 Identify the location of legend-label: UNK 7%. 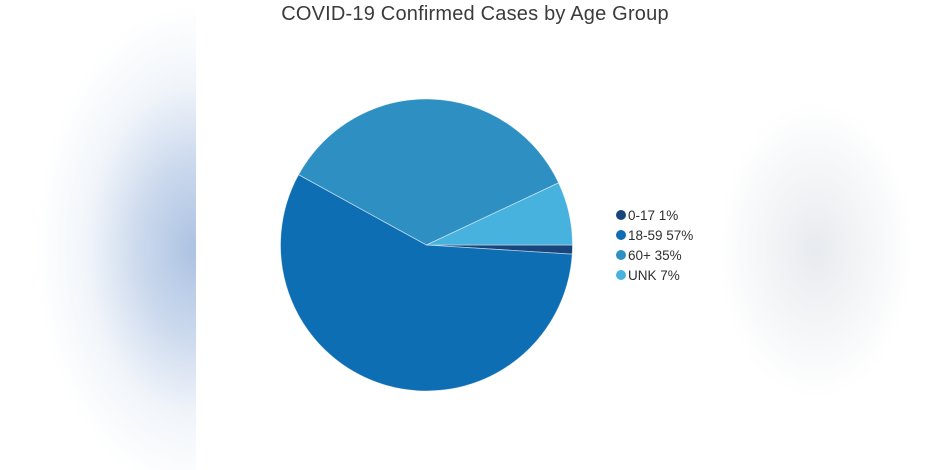
(654, 275).